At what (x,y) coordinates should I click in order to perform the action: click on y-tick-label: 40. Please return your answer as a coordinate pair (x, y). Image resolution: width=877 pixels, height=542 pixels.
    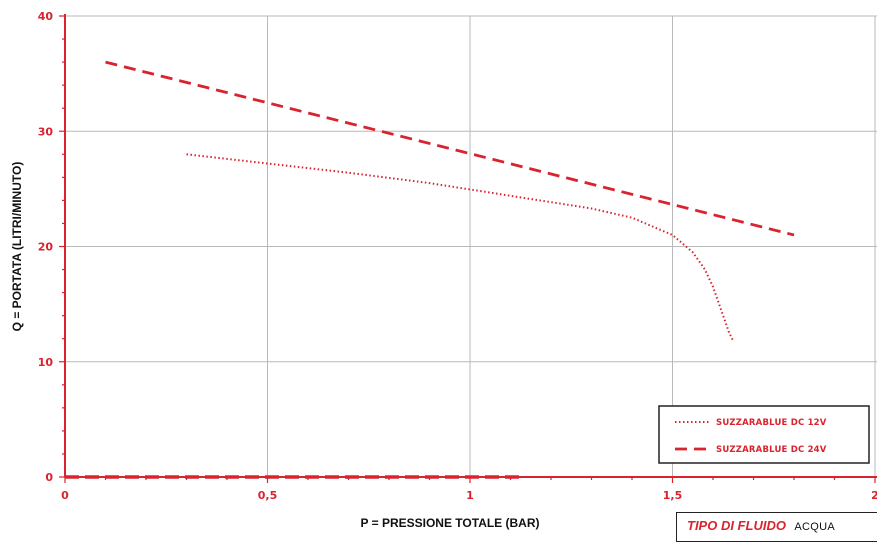
    Looking at the image, I should click on (46, 16).